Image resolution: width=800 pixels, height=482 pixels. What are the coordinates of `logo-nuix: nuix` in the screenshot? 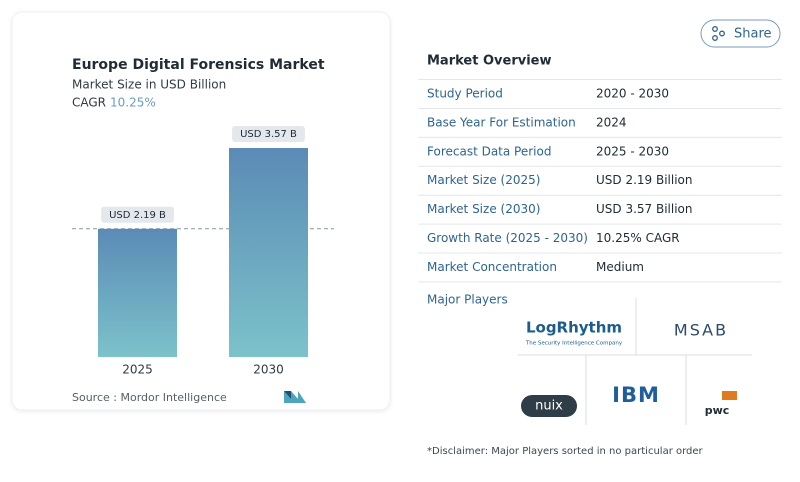 It's located at (549, 406).